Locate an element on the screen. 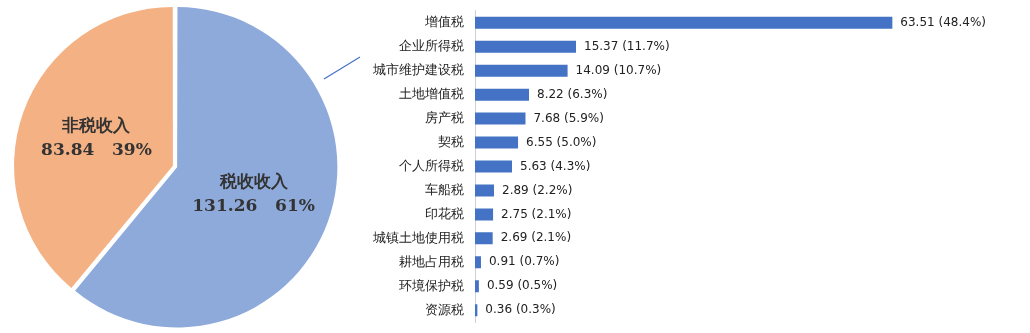 The image size is (1030, 333). data-label: 2.89 (2.2%) is located at coordinates (537, 189).